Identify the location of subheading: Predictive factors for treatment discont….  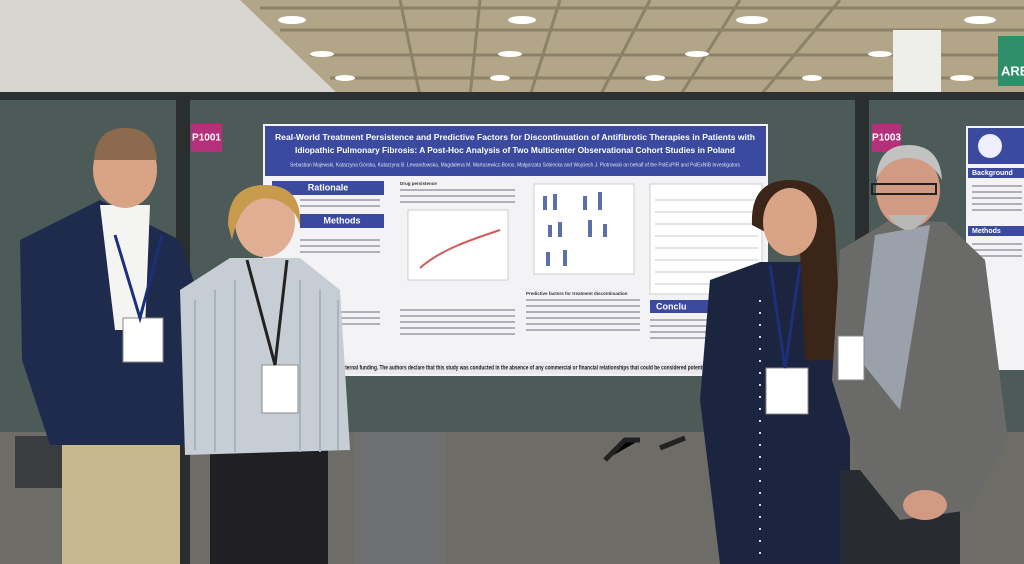
(577, 293).